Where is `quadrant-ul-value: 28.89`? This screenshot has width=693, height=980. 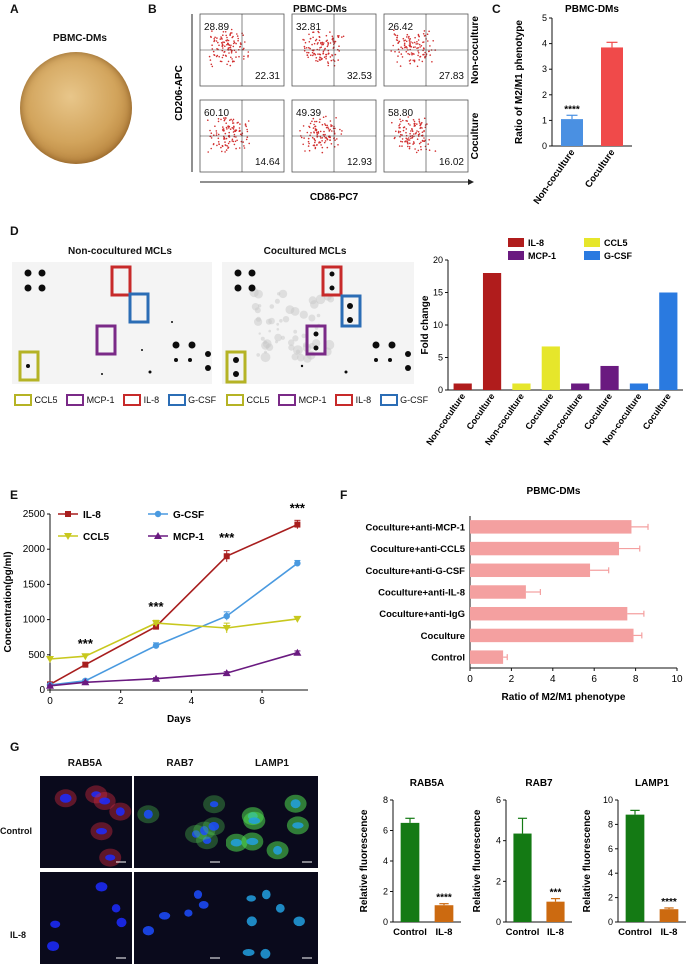
quadrant-ul-value: 28.89 is located at coordinates (216, 27).